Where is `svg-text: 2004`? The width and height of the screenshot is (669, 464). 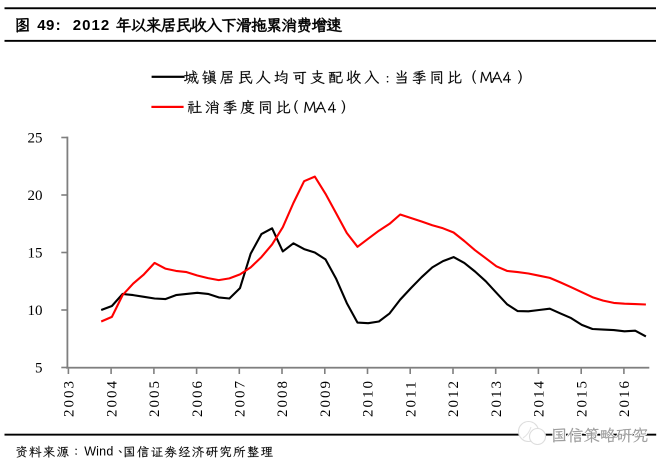 svg-text: 2004 is located at coordinates (112, 398).